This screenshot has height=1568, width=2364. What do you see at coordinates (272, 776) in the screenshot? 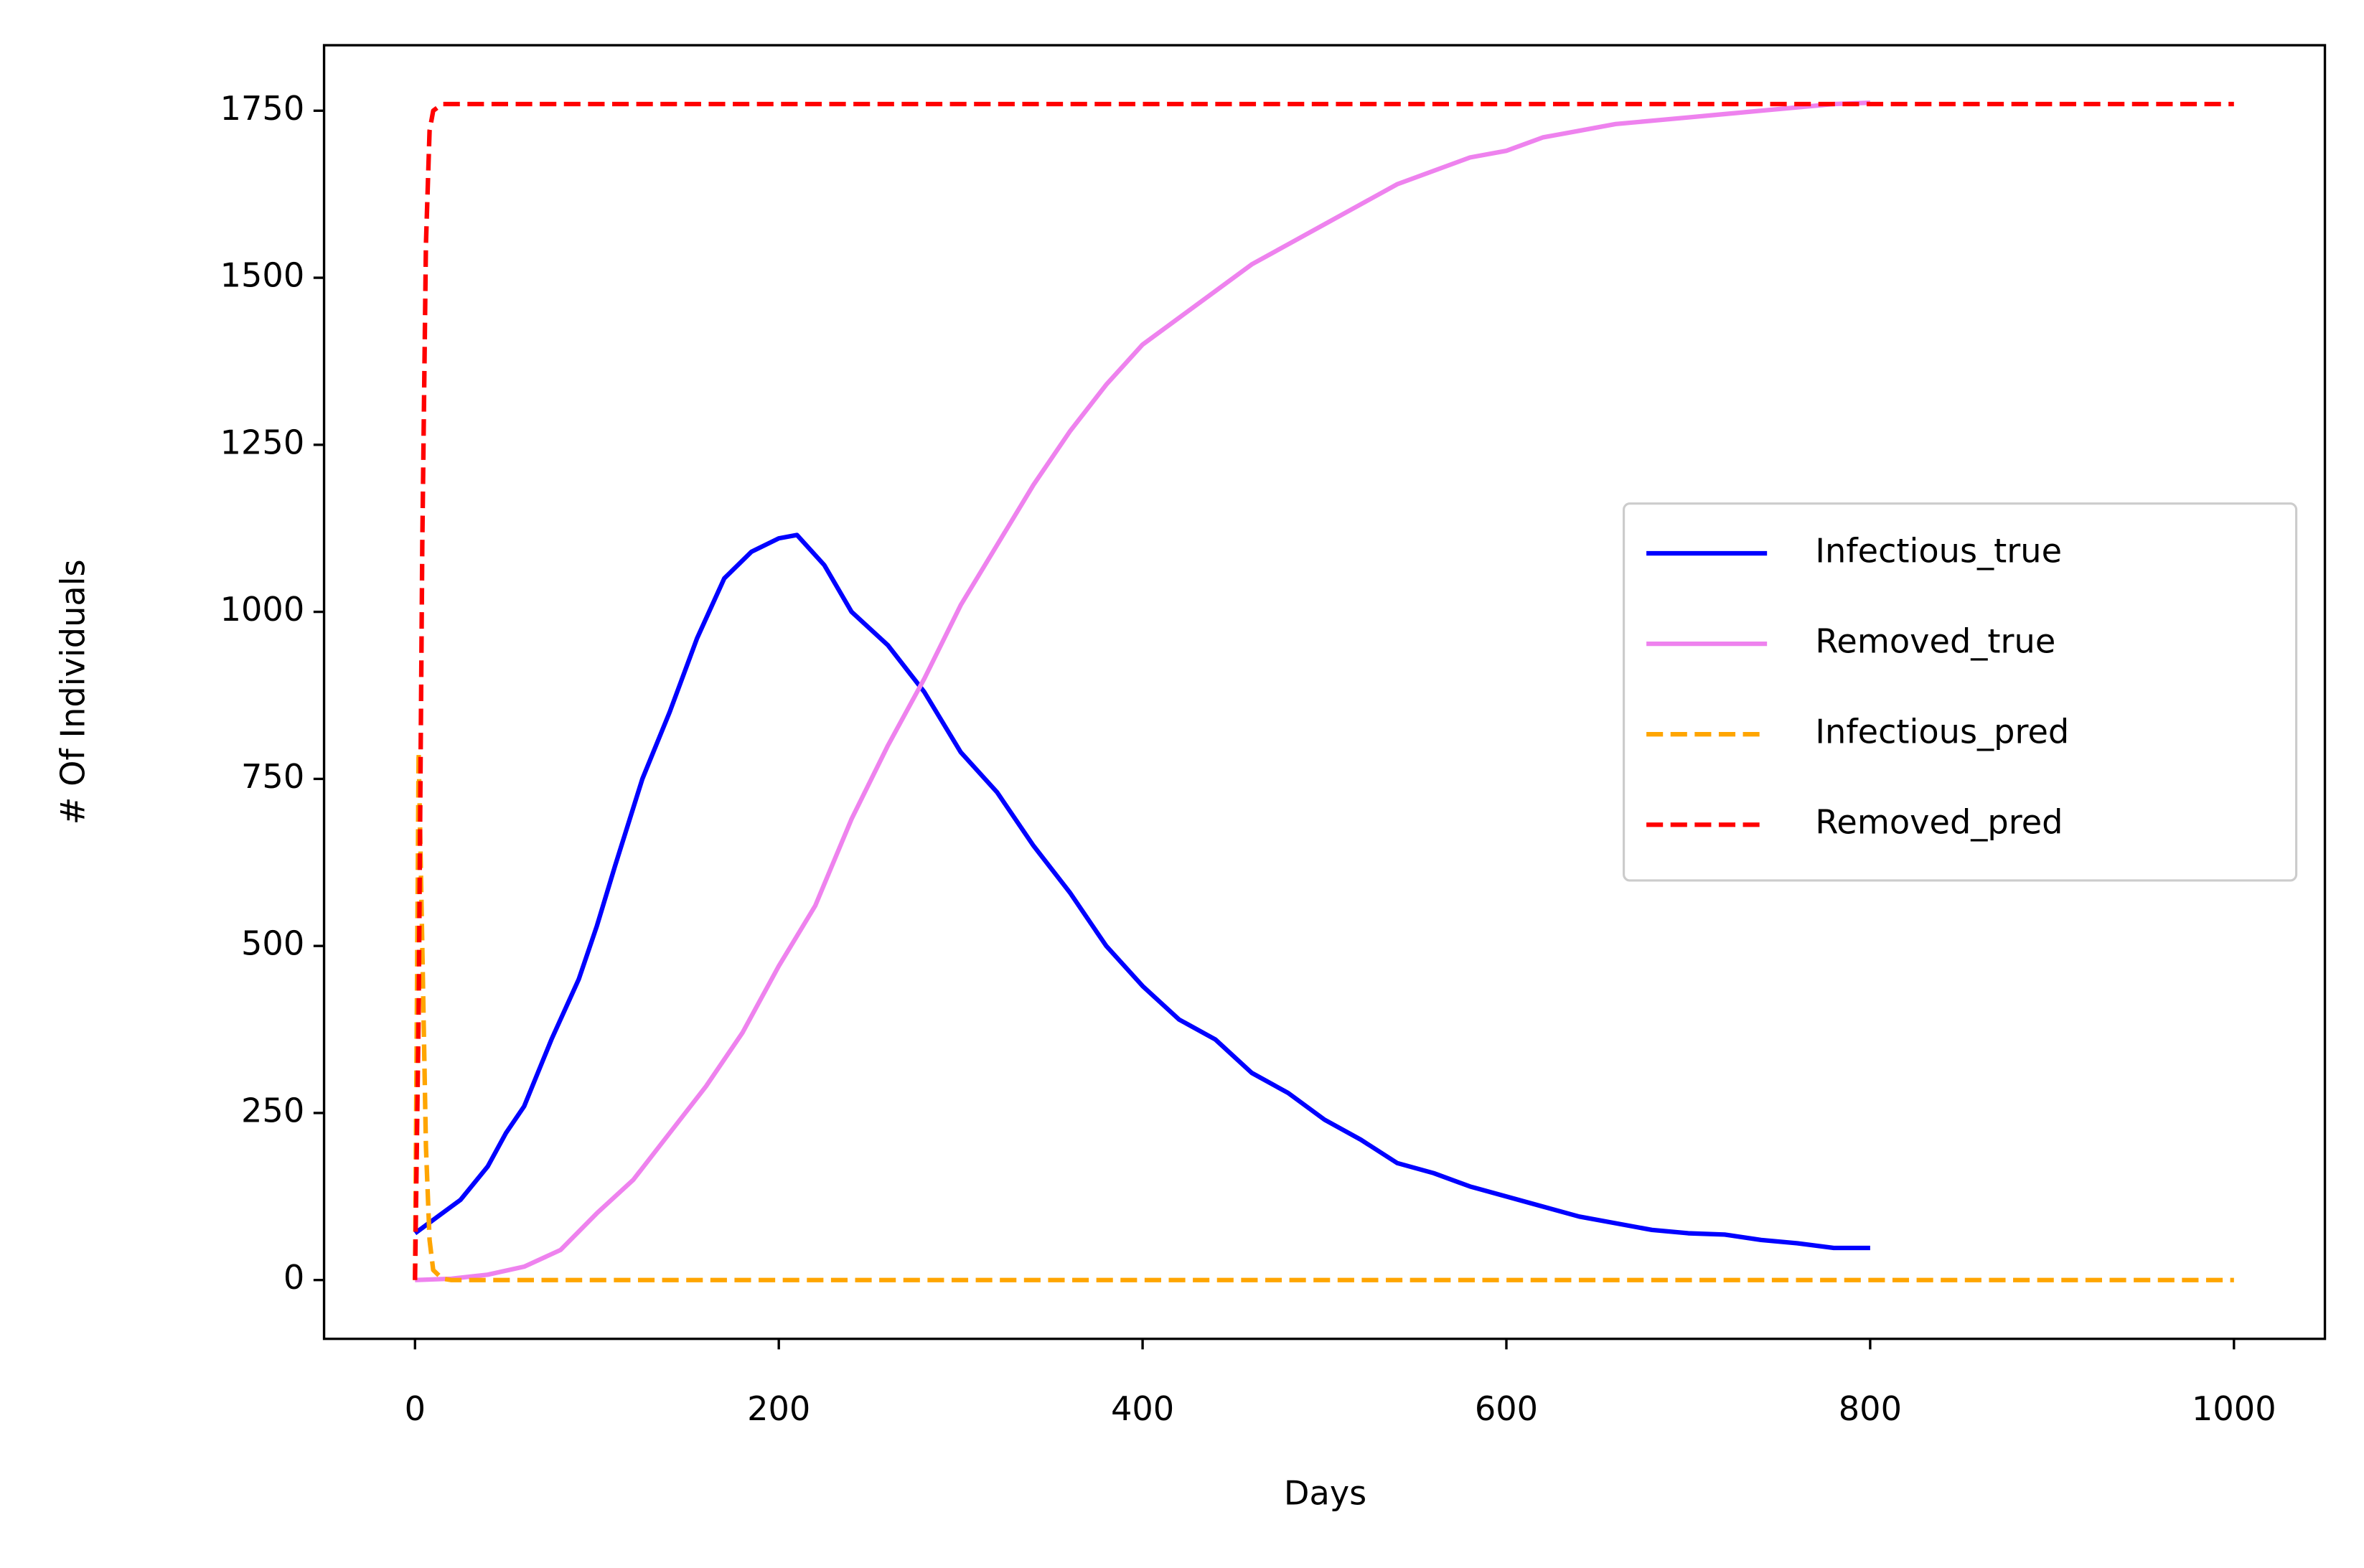
I see `y-tick-label: 750` at bounding box center [272, 776].